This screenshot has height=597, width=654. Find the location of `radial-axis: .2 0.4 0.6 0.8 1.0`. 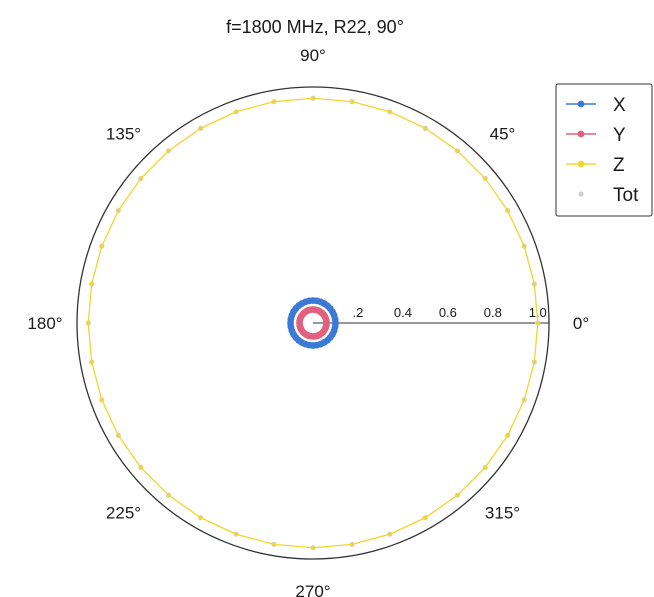

radial-axis: .2 0.4 0.6 0.8 1.0 is located at coordinates (431, 314).